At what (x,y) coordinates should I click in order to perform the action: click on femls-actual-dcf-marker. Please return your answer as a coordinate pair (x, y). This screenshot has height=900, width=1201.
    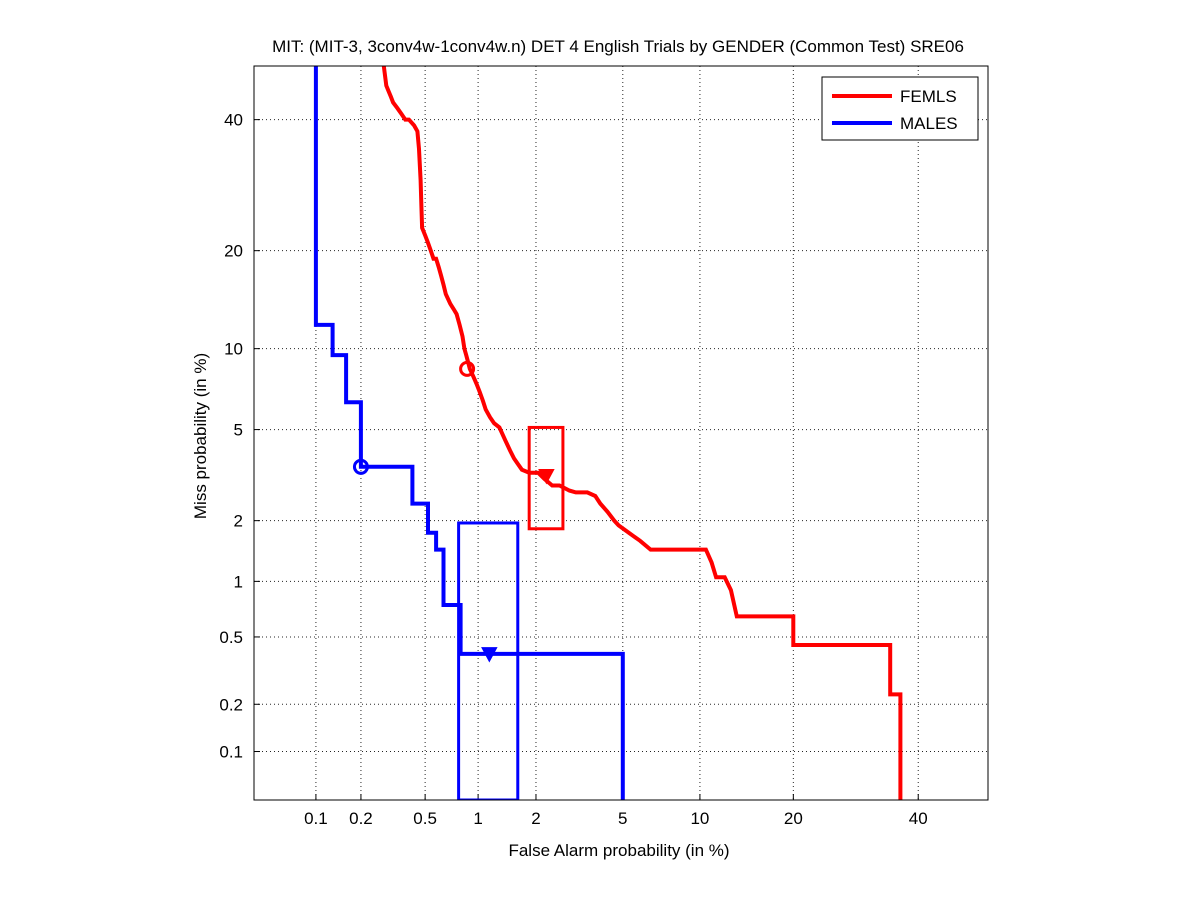
    Looking at the image, I should click on (546, 477).